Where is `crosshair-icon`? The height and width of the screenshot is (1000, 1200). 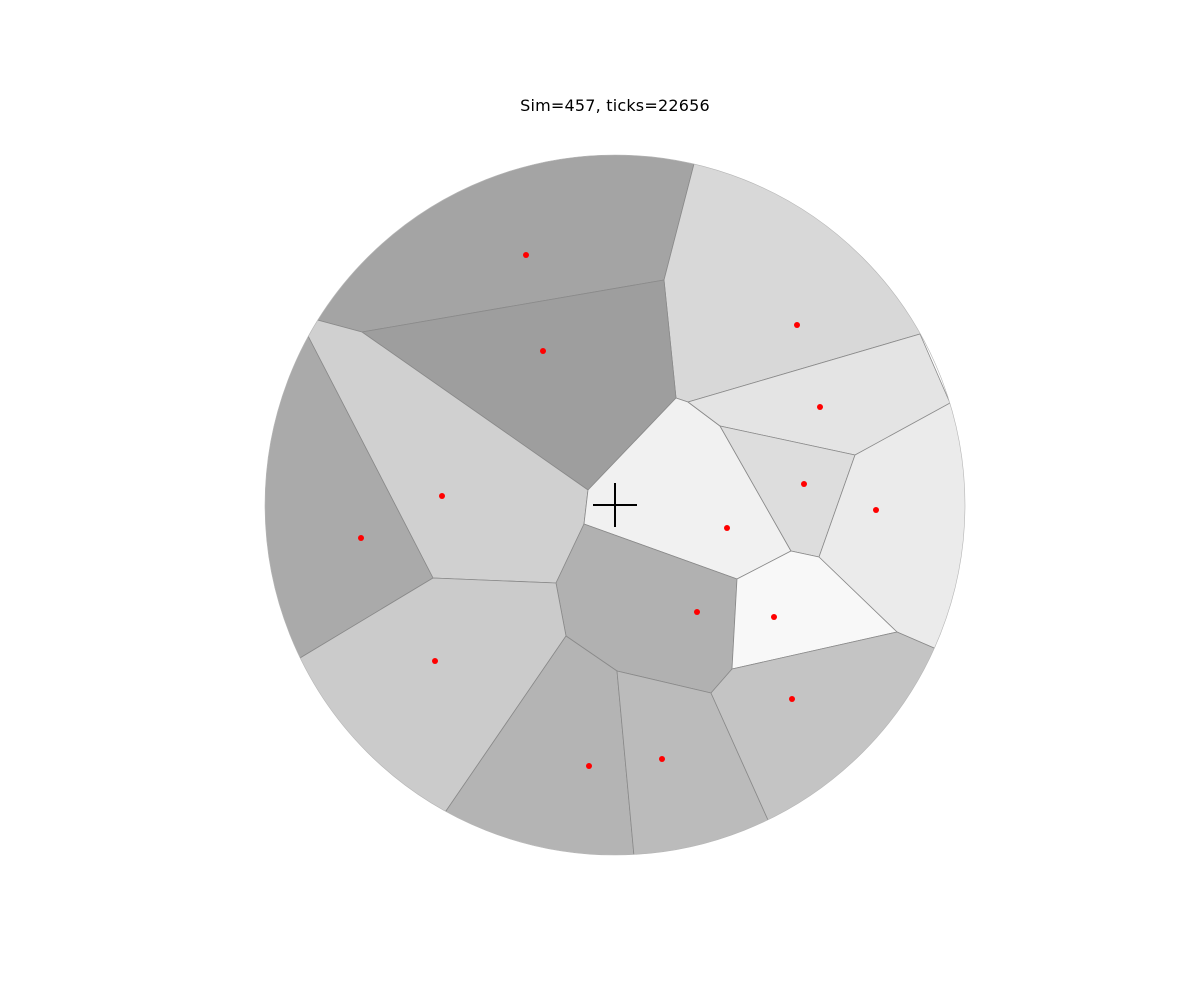 crosshair-icon is located at coordinates (615, 505).